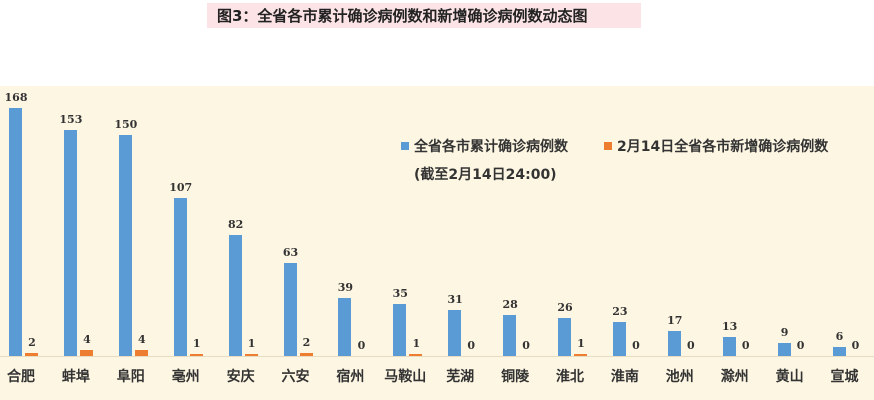  What do you see at coordinates (675, 320) in the screenshot?
I see `data-label-cumulative: 17` at bounding box center [675, 320].